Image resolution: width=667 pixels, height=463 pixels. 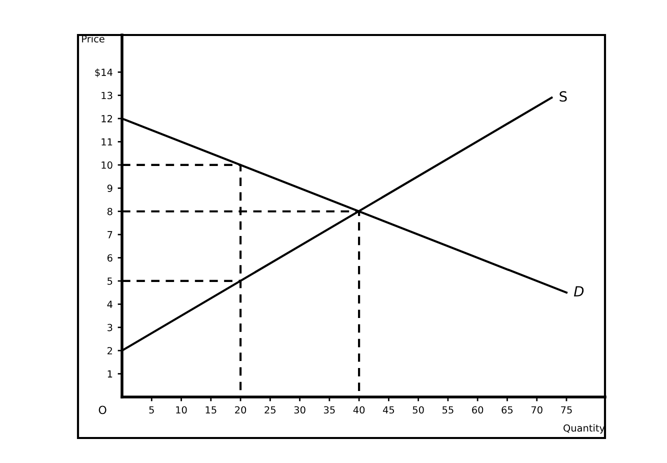 What do you see at coordinates (109, 304) in the screenshot?
I see `y-tick-label: 4` at bounding box center [109, 304].